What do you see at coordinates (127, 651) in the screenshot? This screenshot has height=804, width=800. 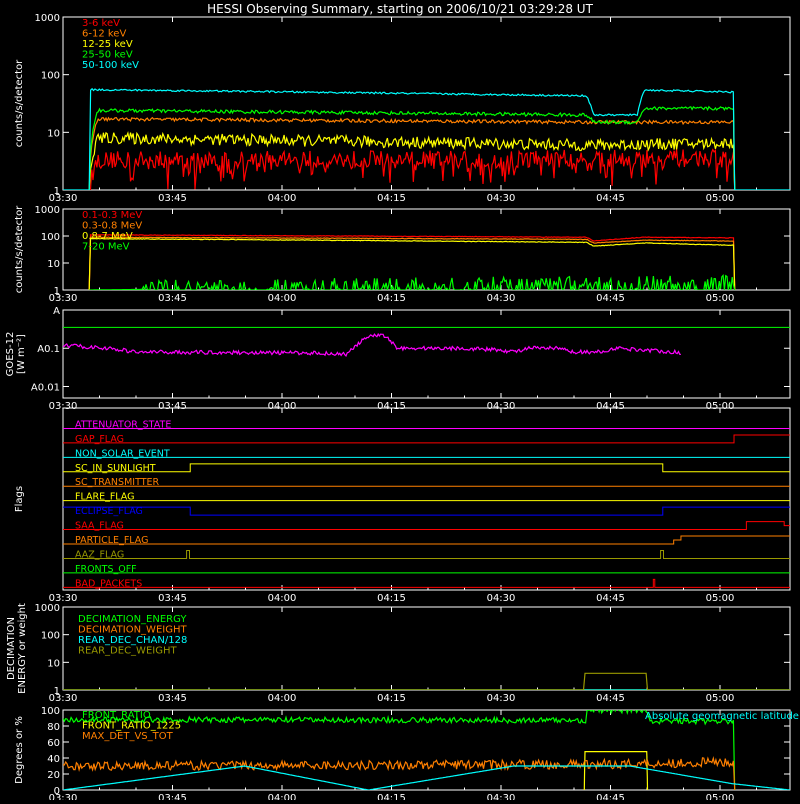 I see `legend-entry: REAR_DEC_WEIGHT` at bounding box center [127, 651].